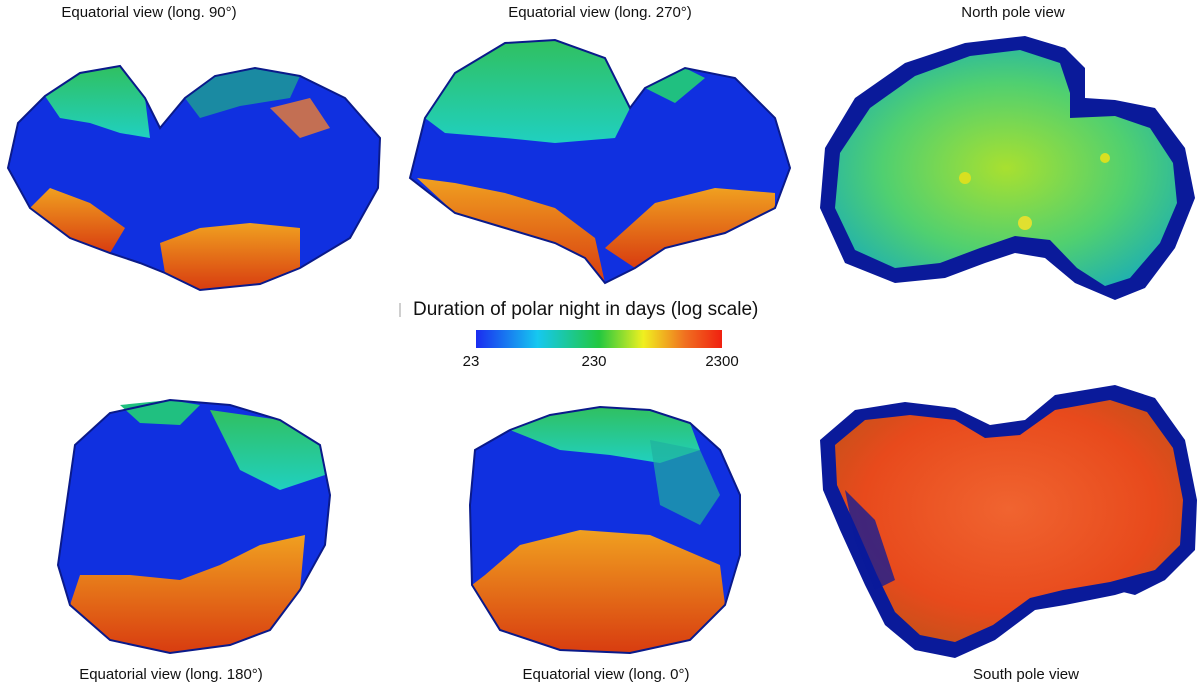 The image size is (1200, 689). I want to click on colorbar-tick-min: 23, so click(471, 361).